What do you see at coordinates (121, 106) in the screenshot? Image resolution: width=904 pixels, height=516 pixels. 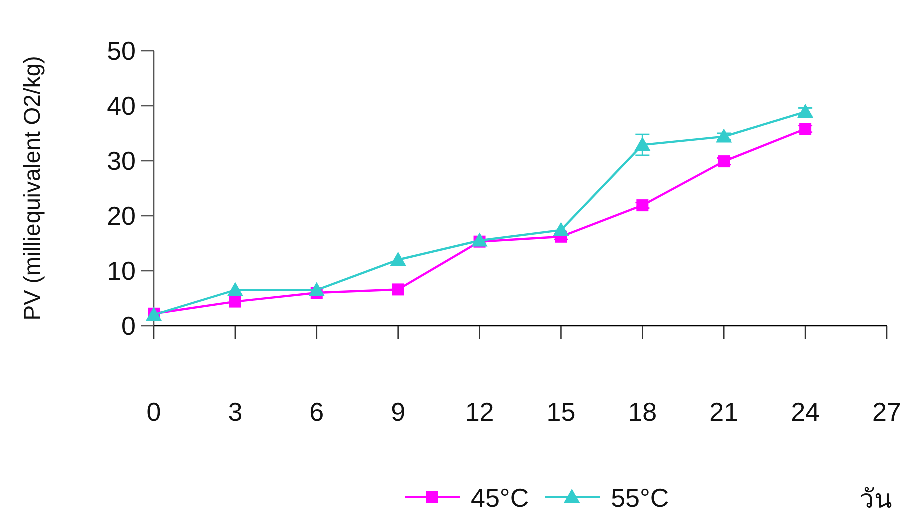 I see `y-tick-label: 40` at bounding box center [121, 106].